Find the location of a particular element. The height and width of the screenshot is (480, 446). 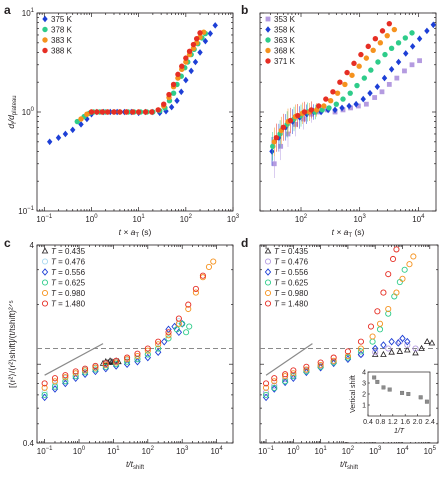

legend-label: T = 0.980 is located at coordinates (68, 293).